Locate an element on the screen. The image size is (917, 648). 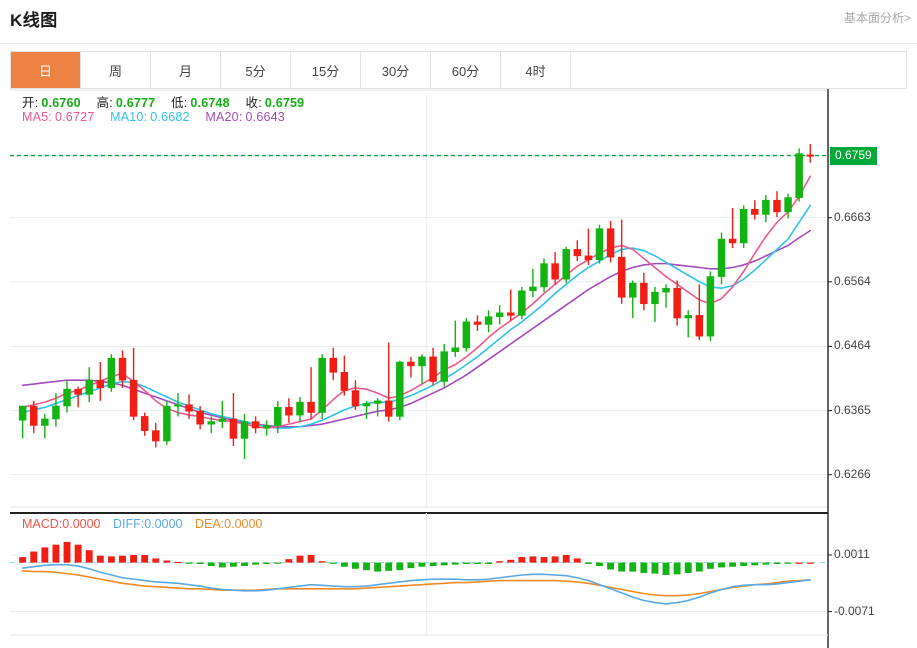
page-title: K线图 is located at coordinates (34, 20).